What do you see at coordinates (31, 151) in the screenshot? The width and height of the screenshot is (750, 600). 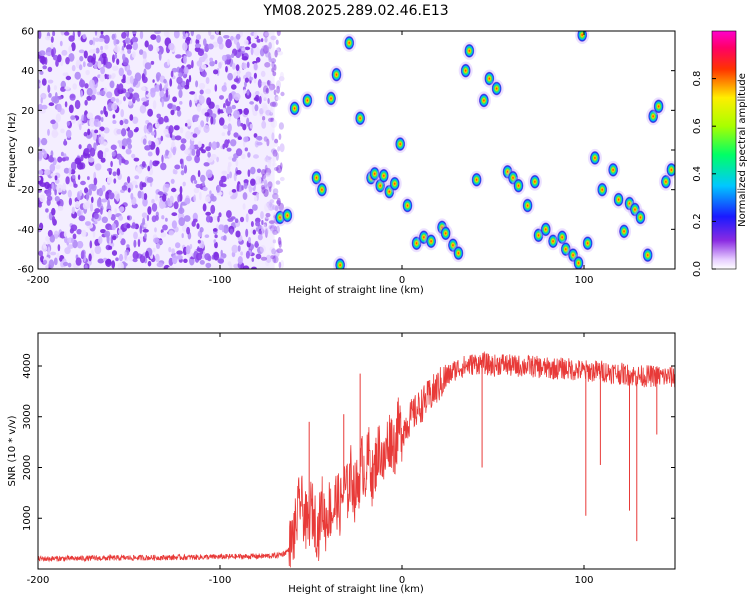 I see `y-tick-label: 0` at bounding box center [31, 151].